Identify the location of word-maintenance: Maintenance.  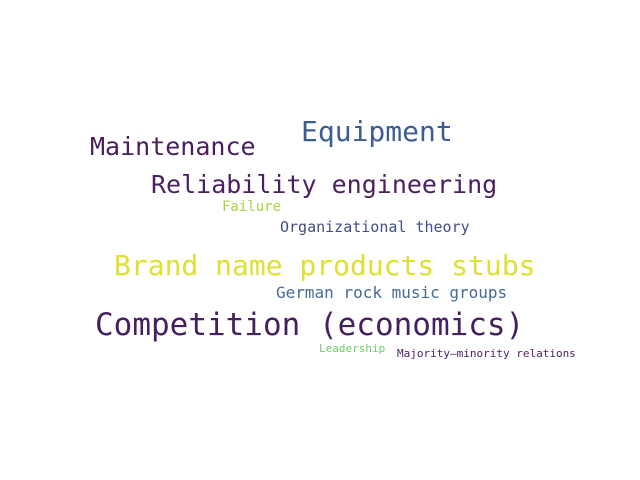
(173, 146).